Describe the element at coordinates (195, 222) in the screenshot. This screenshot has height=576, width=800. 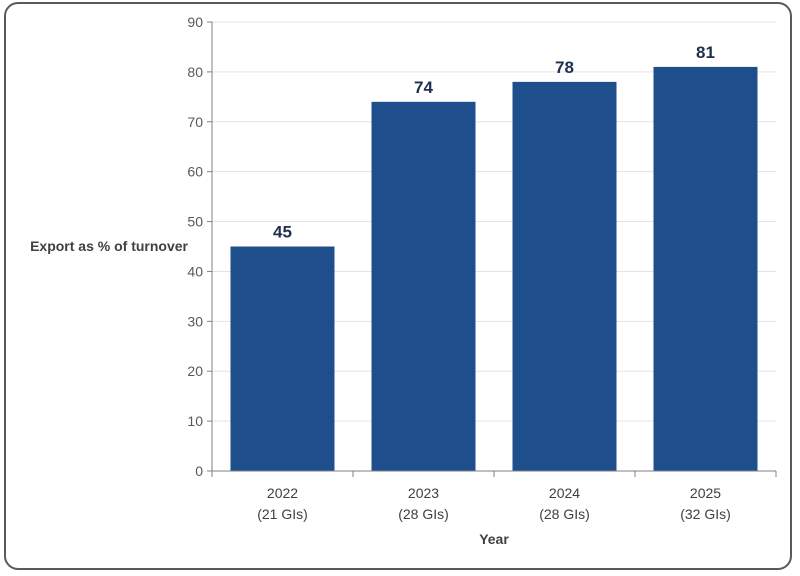
I see `y-tick-label: 50` at that location.